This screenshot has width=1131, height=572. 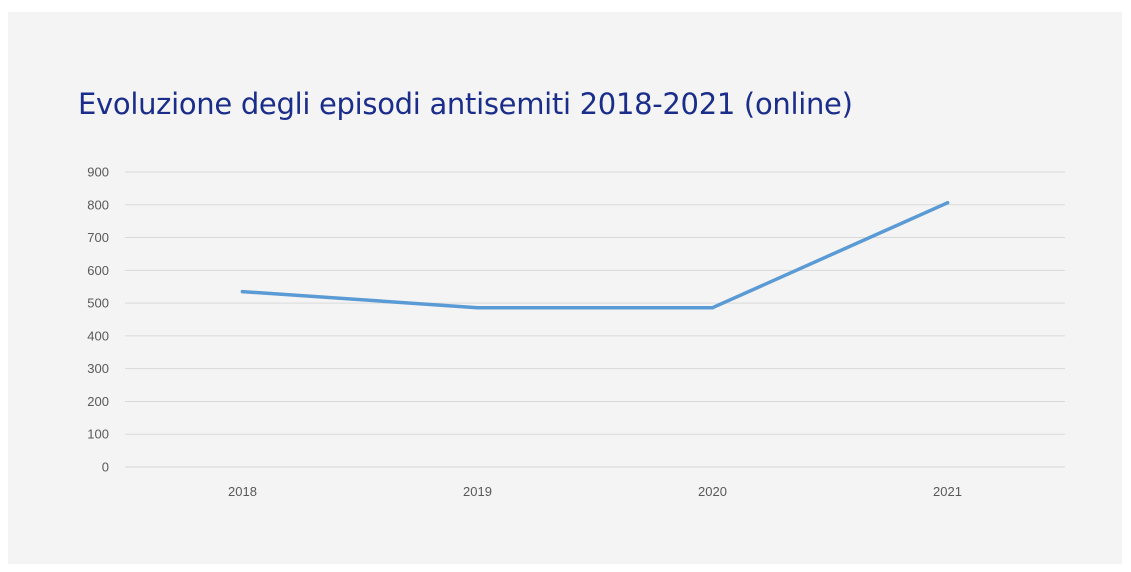 I want to click on y-tick-label: 0, so click(x=105, y=467).